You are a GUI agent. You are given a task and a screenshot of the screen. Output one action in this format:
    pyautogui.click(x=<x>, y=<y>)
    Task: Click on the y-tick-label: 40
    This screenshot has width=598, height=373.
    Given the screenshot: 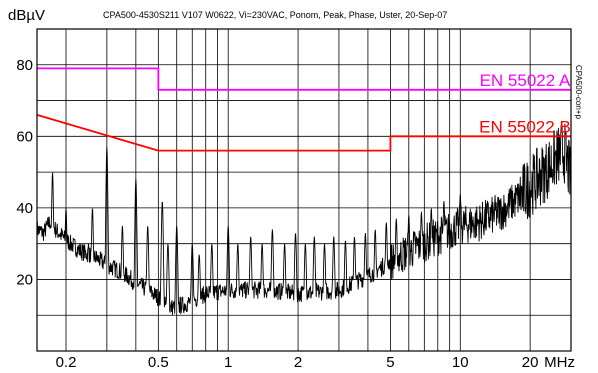 What is the action you would take?
    pyautogui.click(x=24, y=208)
    